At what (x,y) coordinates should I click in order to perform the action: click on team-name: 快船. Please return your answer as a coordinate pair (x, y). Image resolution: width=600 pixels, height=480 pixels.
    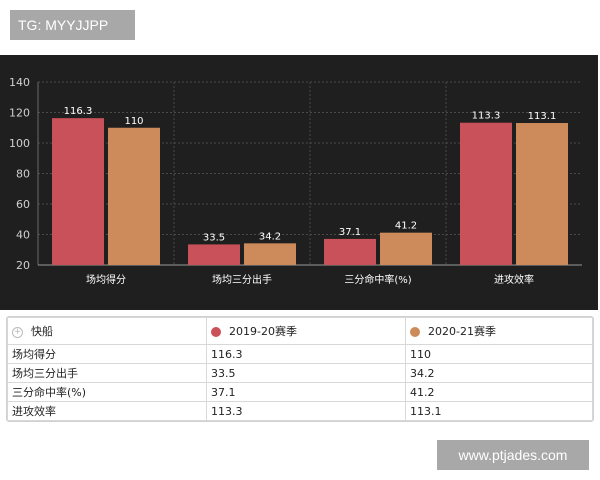
    Looking at the image, I should click on (42, 331).